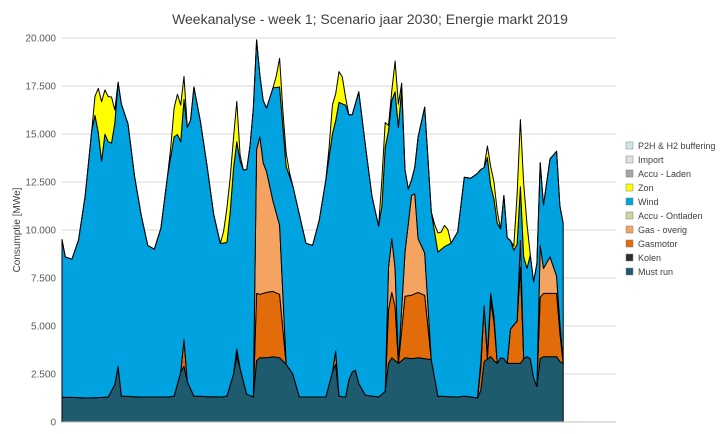 This screenshot has height=434, width=723. What do you see at coordinates (670, 216) in the screenshot?
I see `legend-label: Accu - Ontladen` at bounding box center [670, 216].